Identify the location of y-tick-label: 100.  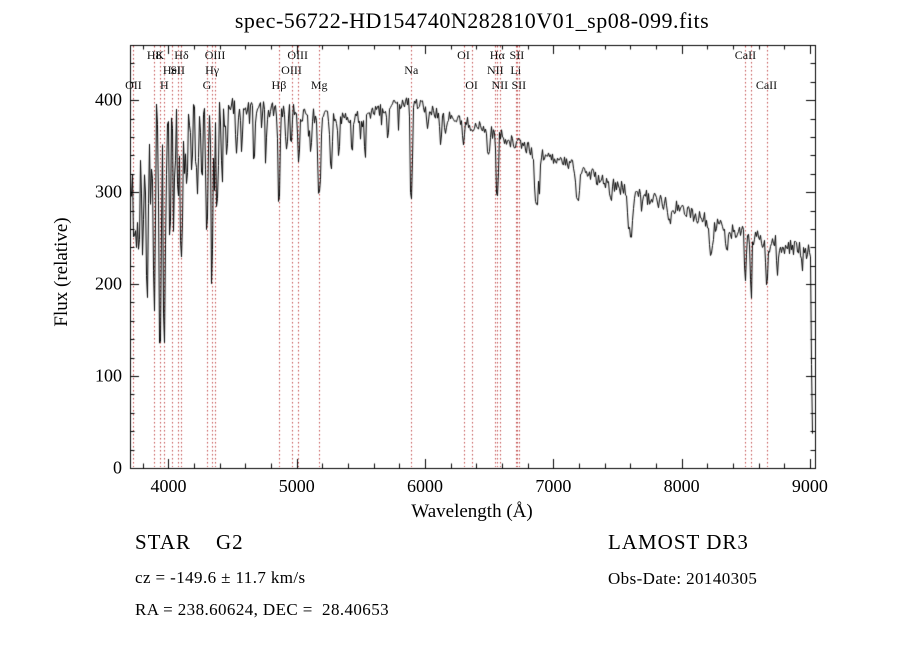
(108, 375).